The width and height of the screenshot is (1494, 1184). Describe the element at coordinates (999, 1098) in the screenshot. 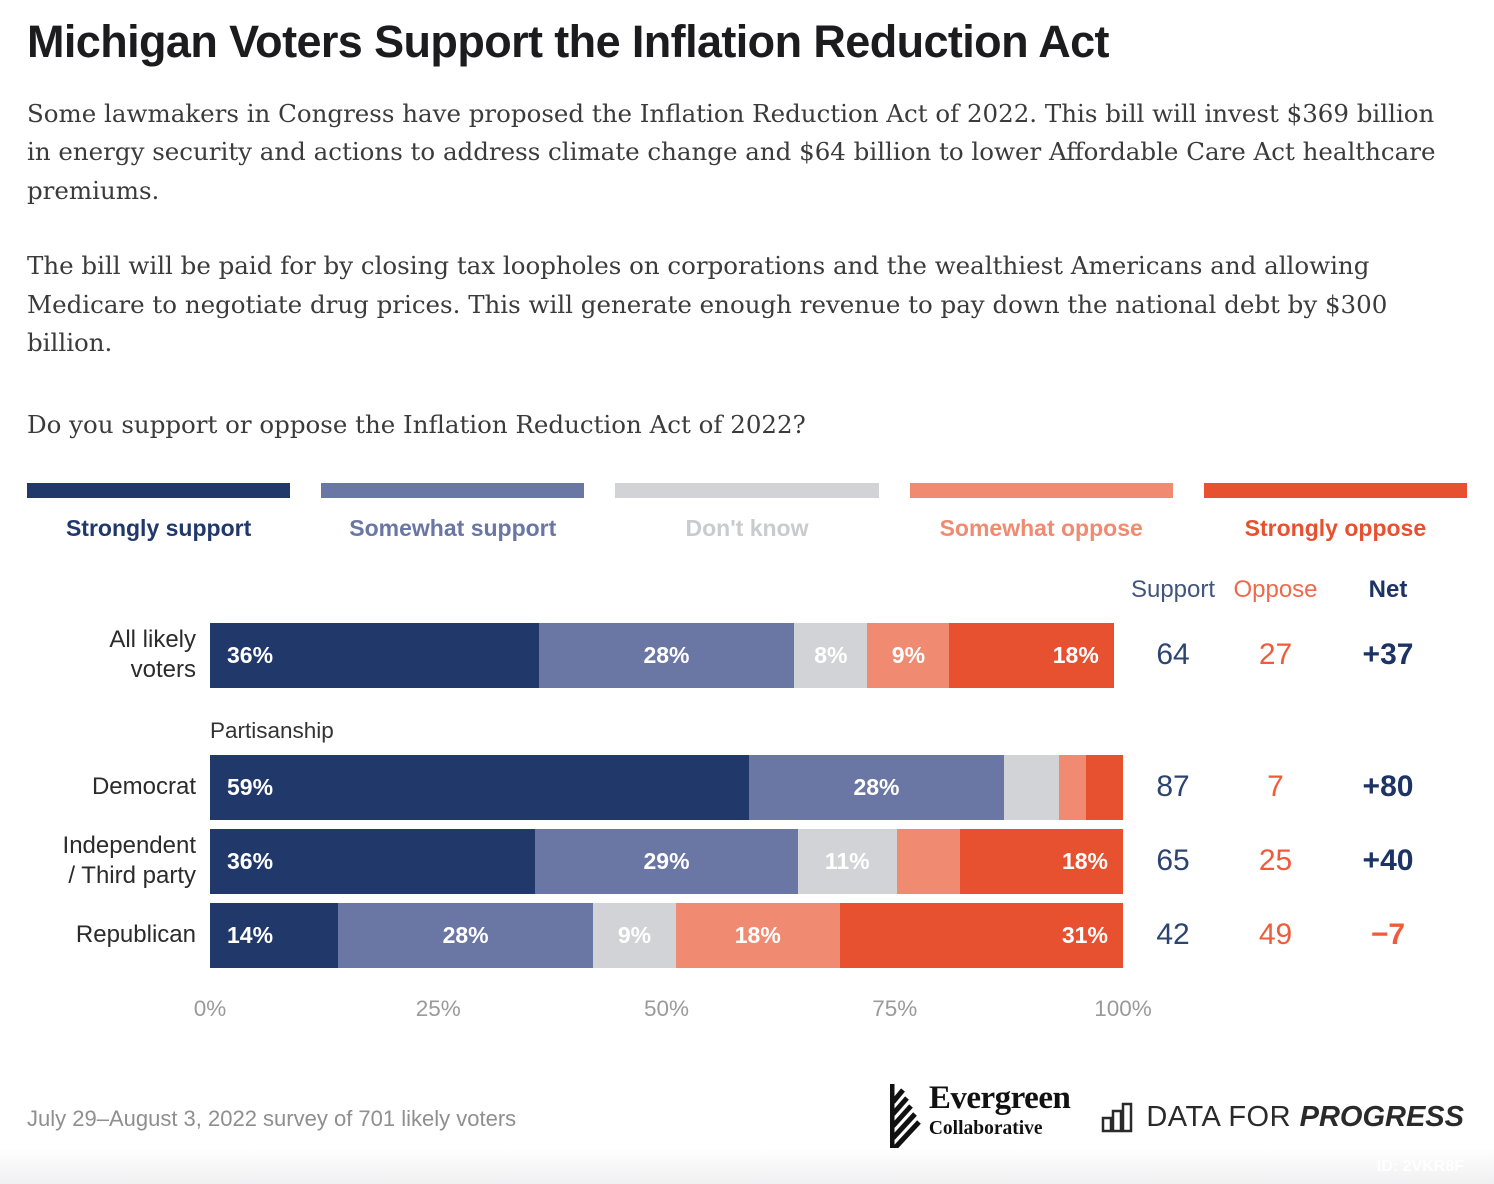

I see `evergreen-name: Evergreen` at that location.